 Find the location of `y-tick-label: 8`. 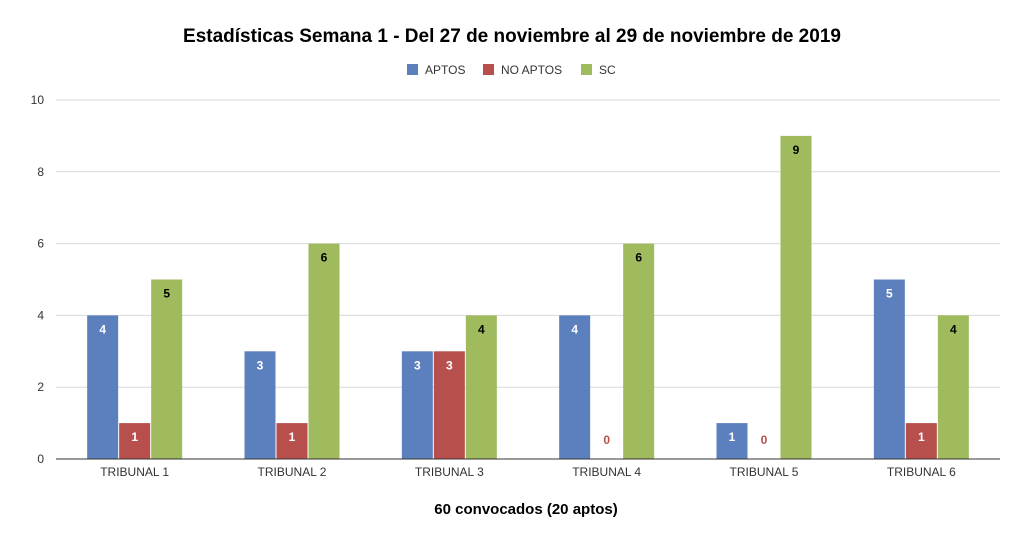

y-tick-label: 8 is located at coordinates (40, 172).